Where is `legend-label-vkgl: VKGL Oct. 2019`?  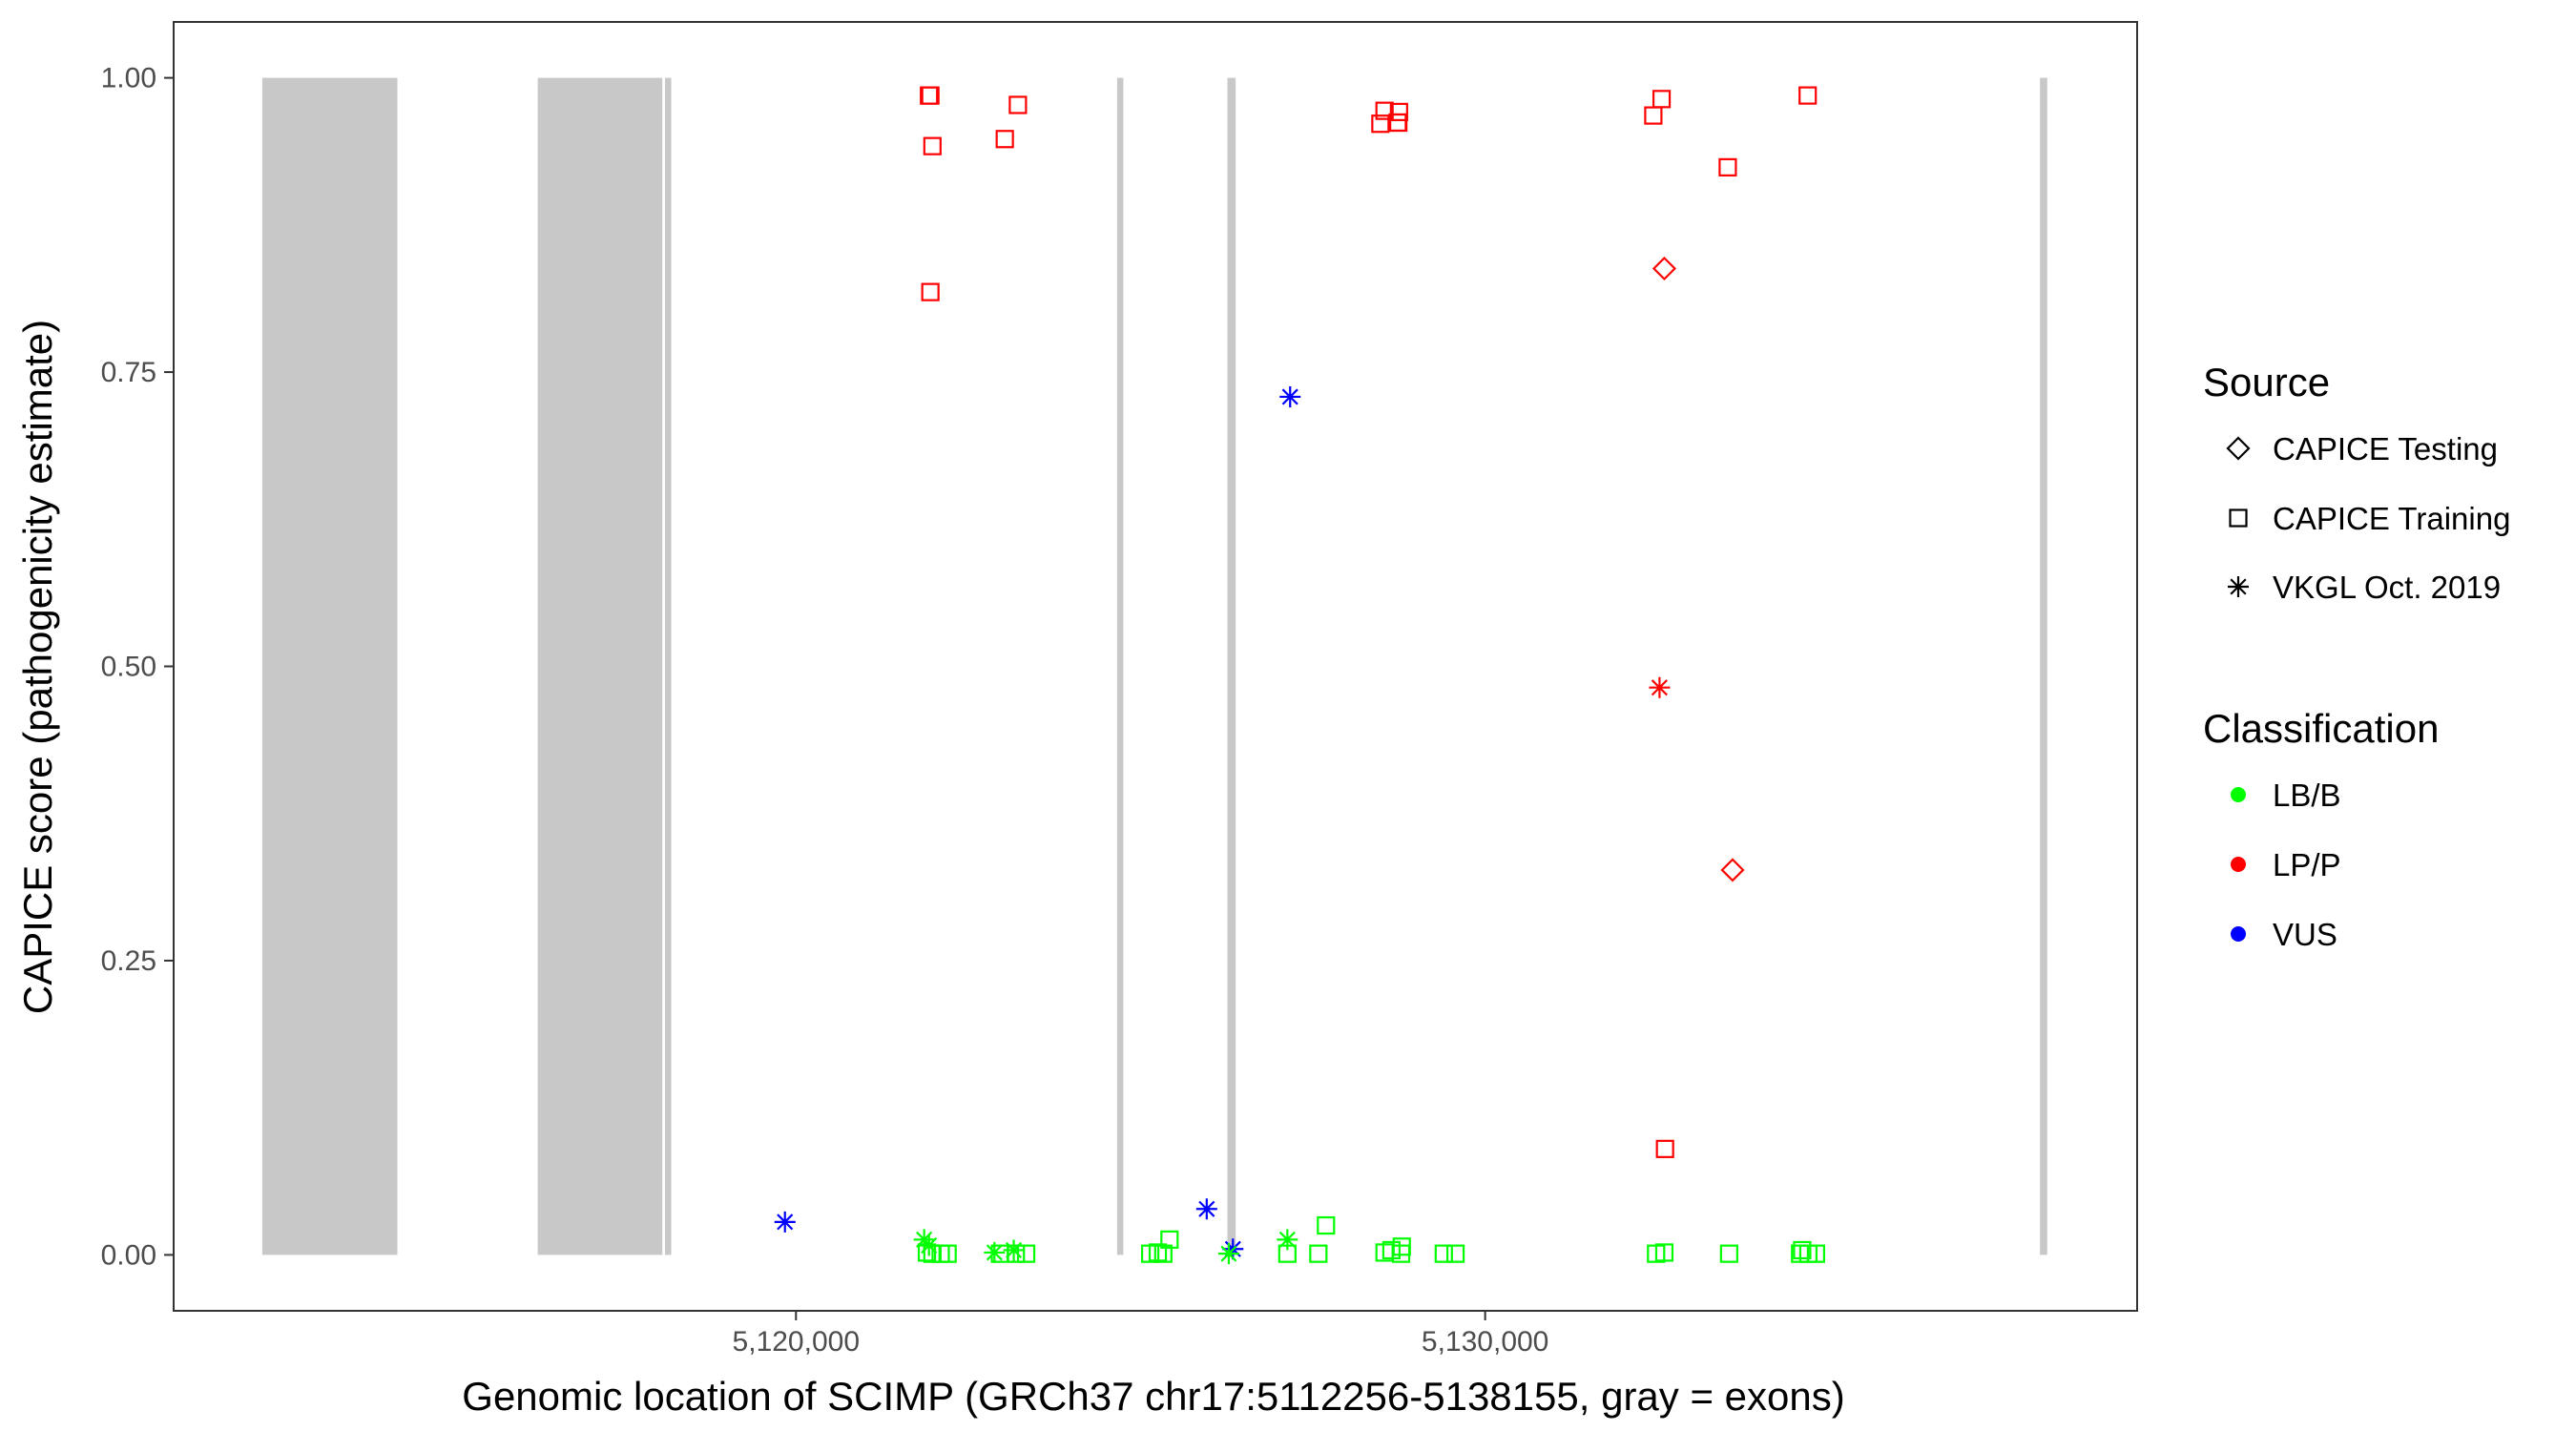
legend-label-vkgl: VKGL Oct. 2019 is located at coordinates (2387, 587).